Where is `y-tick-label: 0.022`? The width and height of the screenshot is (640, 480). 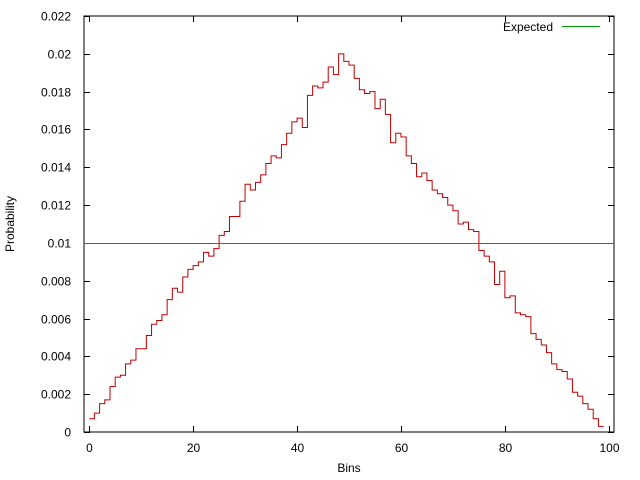 y-tick-label: 0.022 is located at coordinates (56, 17).